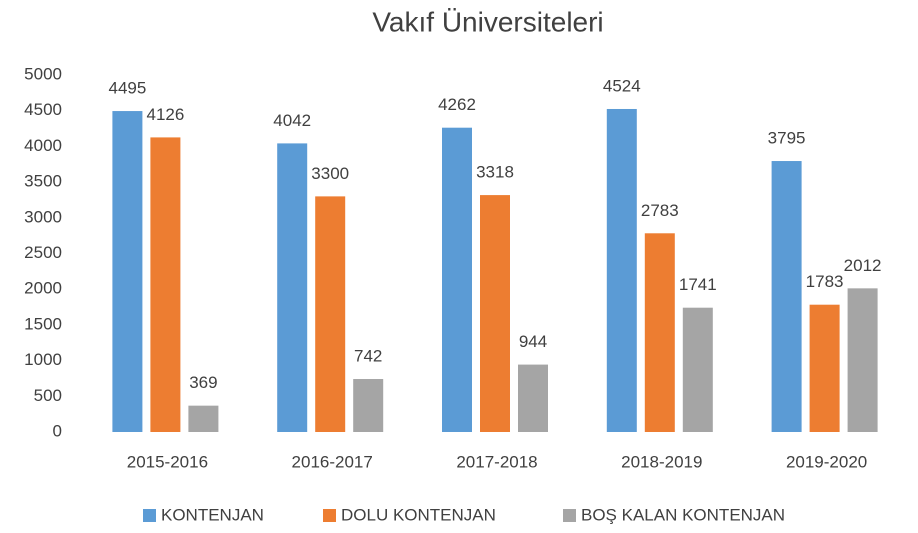 The image size is (918, 533). Describe the element at coordinates (698, 284) in the screenshot. I see `data-label: 1741` at that location.